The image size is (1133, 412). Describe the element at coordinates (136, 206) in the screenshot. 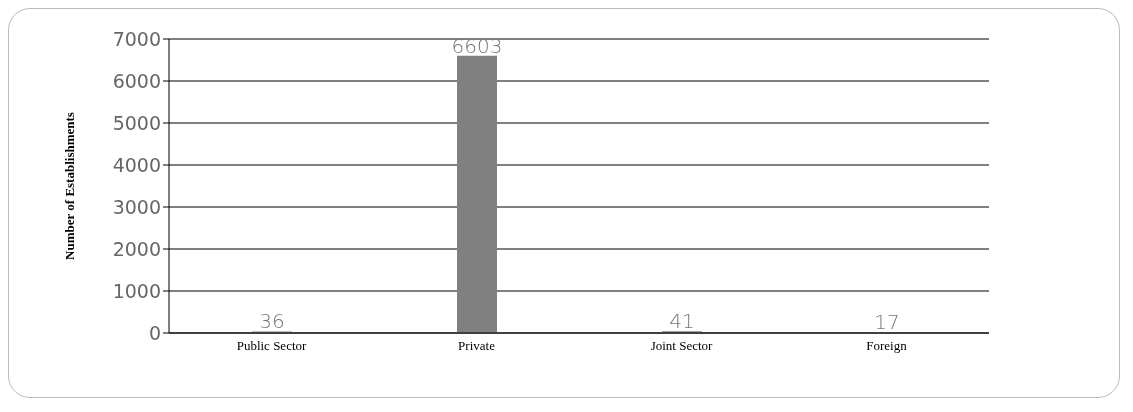

I see `y-tick-label: 3000` at that location.